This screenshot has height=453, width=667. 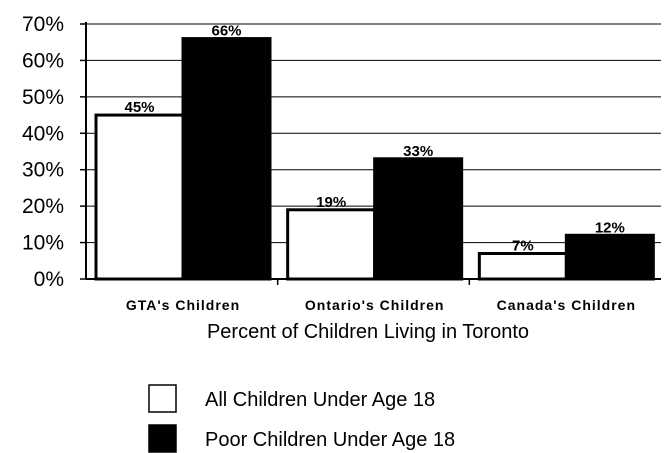 What do you see at coordinates (330, 440) in the screenshot?
I see `legend-label: Poor Children Under Age 18` at bounding box center [330, 440].